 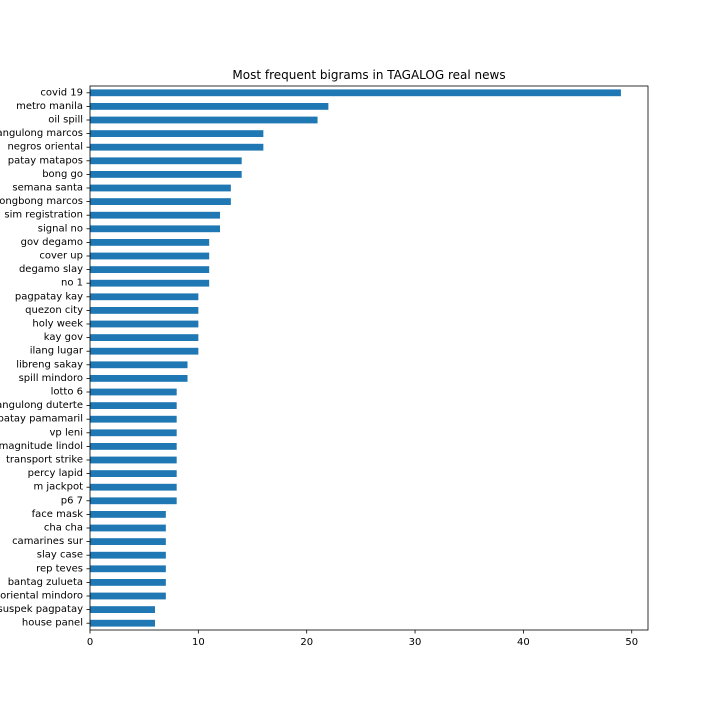 I want to click on y-tick-label: patay pamamaril, so click(x=41, y=419).